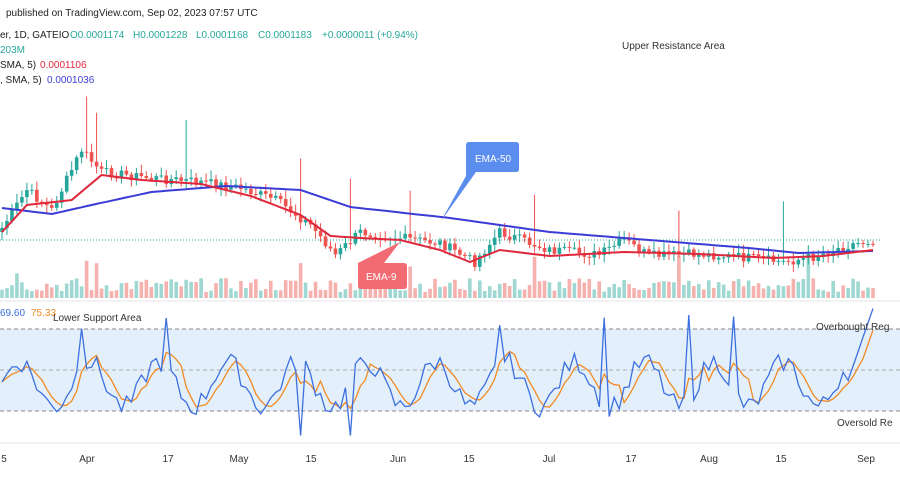 Image resolution: width=900 pixels, height=500 pixels. Describe the element at coordinates (18, 65) in the screenshot. I see `sma-label-1: SMA, 5)` at that location.